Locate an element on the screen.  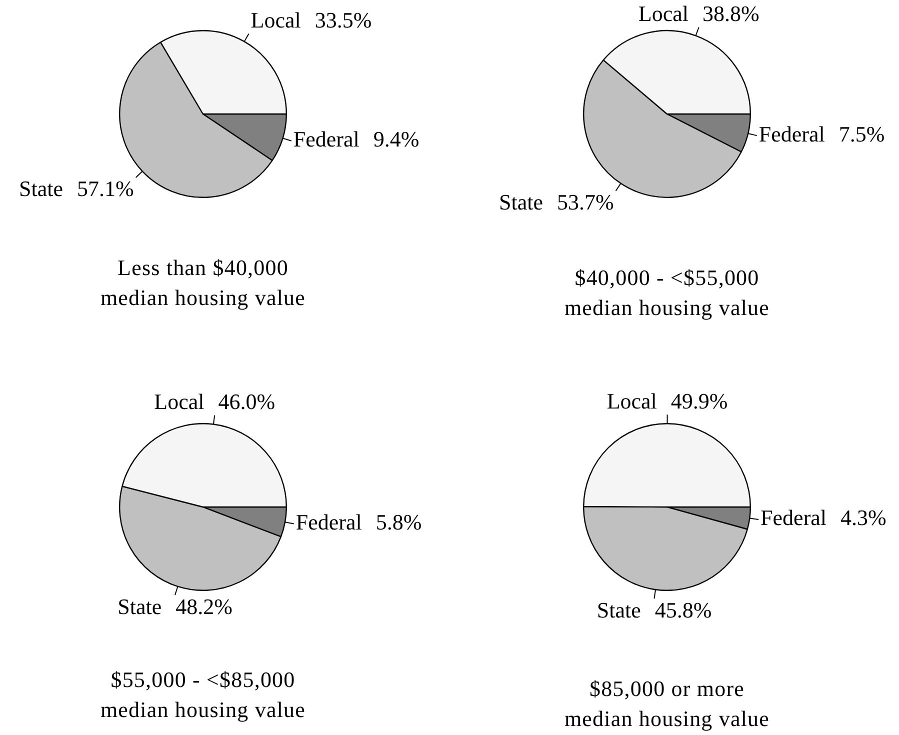
data-label: 33.5% is located at coordinates (343, 20).